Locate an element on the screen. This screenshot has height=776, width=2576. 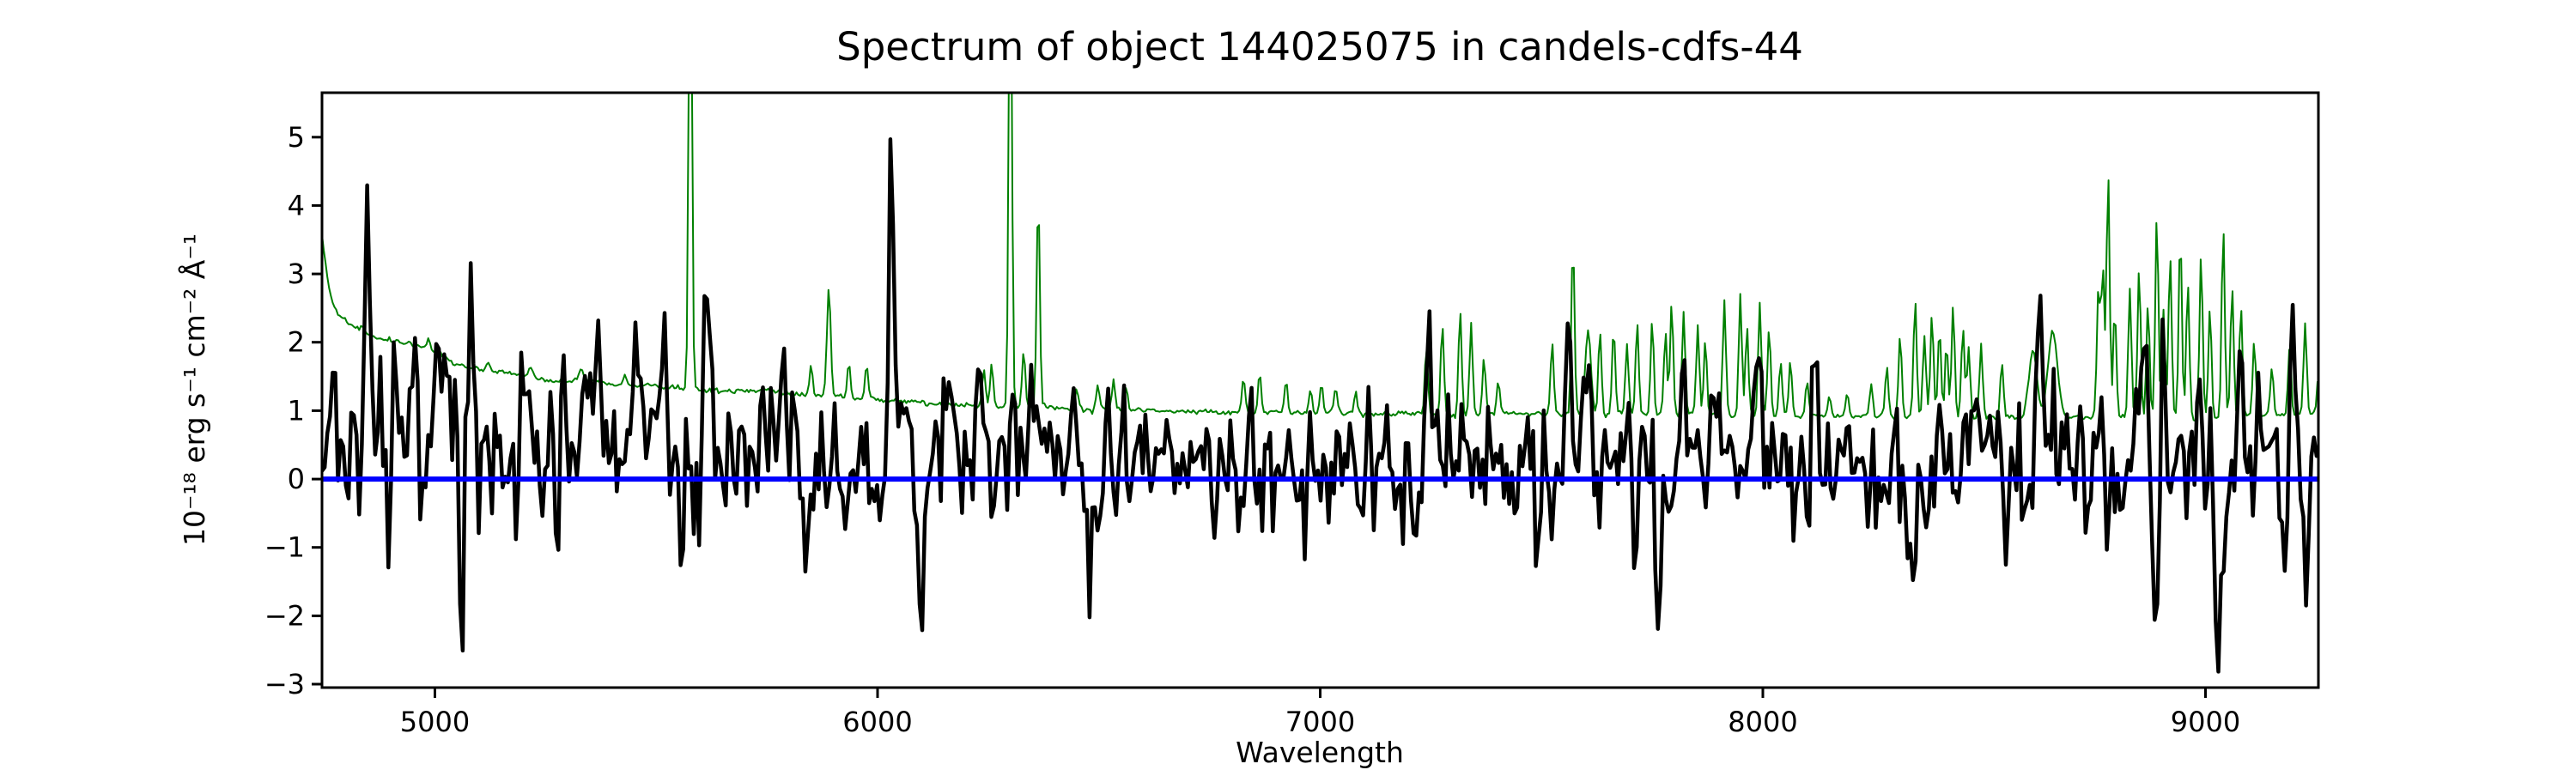
x-axis-label: Wavelength is located at coordinates (1320, 752).